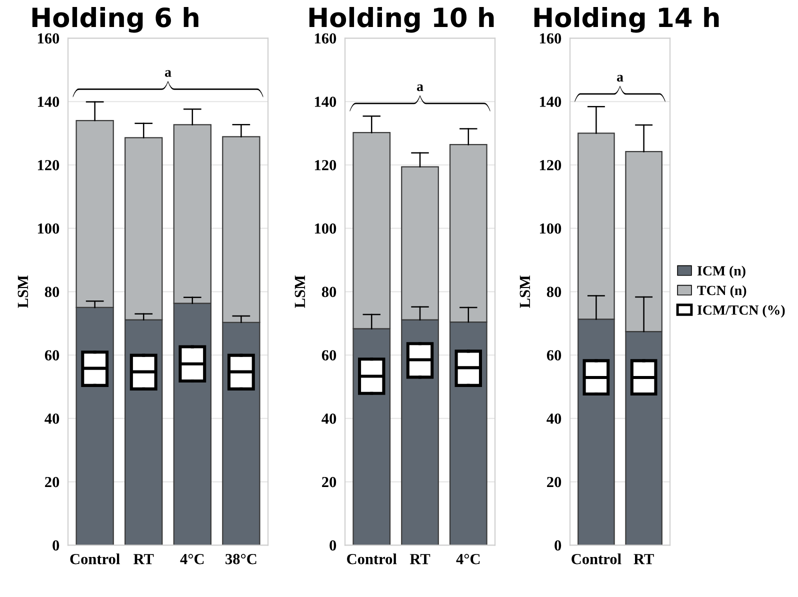 This screenshot has height=597, width=798. Describe the element at coordinates (241, 559) in the screenshot. I see `x-tick-label: 38°C` at that location.